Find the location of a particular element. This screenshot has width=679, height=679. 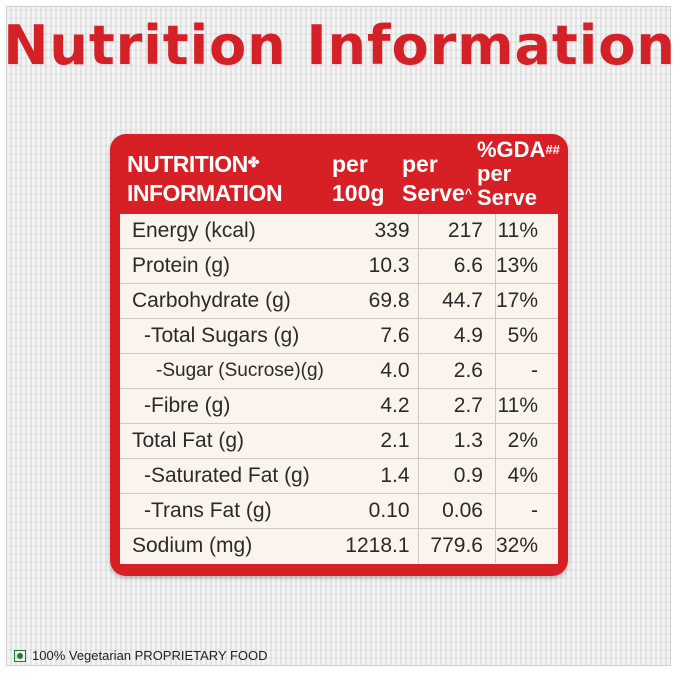

value-gda: 13% is located at coordinates (526, 266).